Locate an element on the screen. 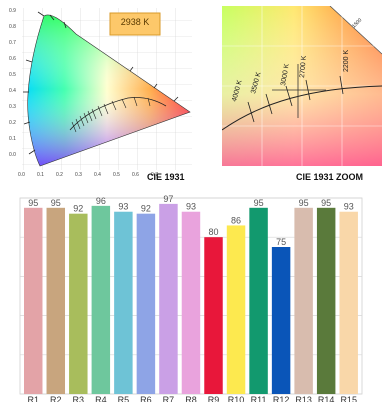 The width and height of the screenshot is (386, 407). y-tick: 0.3 is located at coordinates (12, 107).